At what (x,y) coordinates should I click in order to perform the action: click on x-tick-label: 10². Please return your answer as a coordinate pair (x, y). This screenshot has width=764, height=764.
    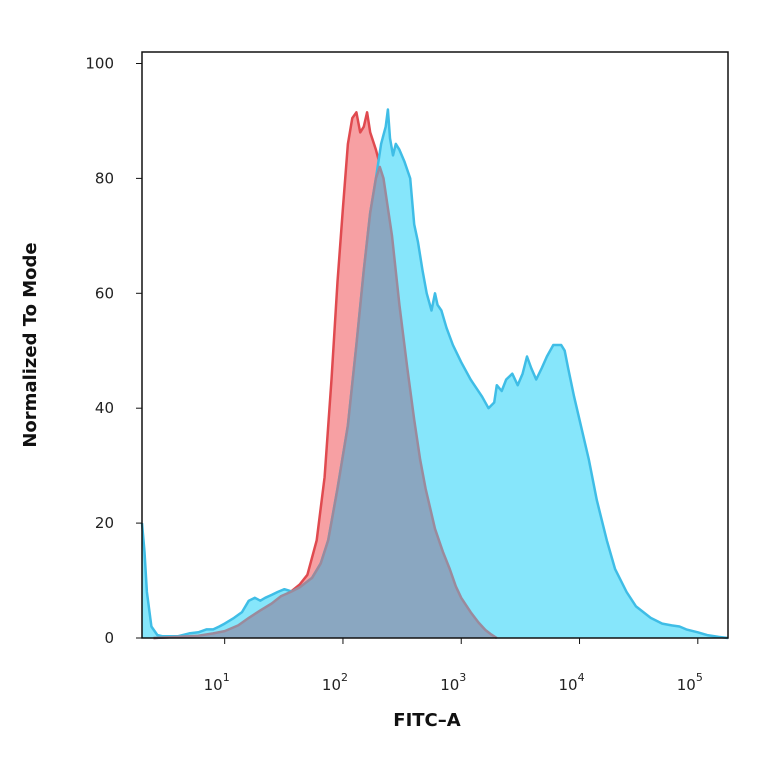
    Looking at the image, I should click on (335, 682).